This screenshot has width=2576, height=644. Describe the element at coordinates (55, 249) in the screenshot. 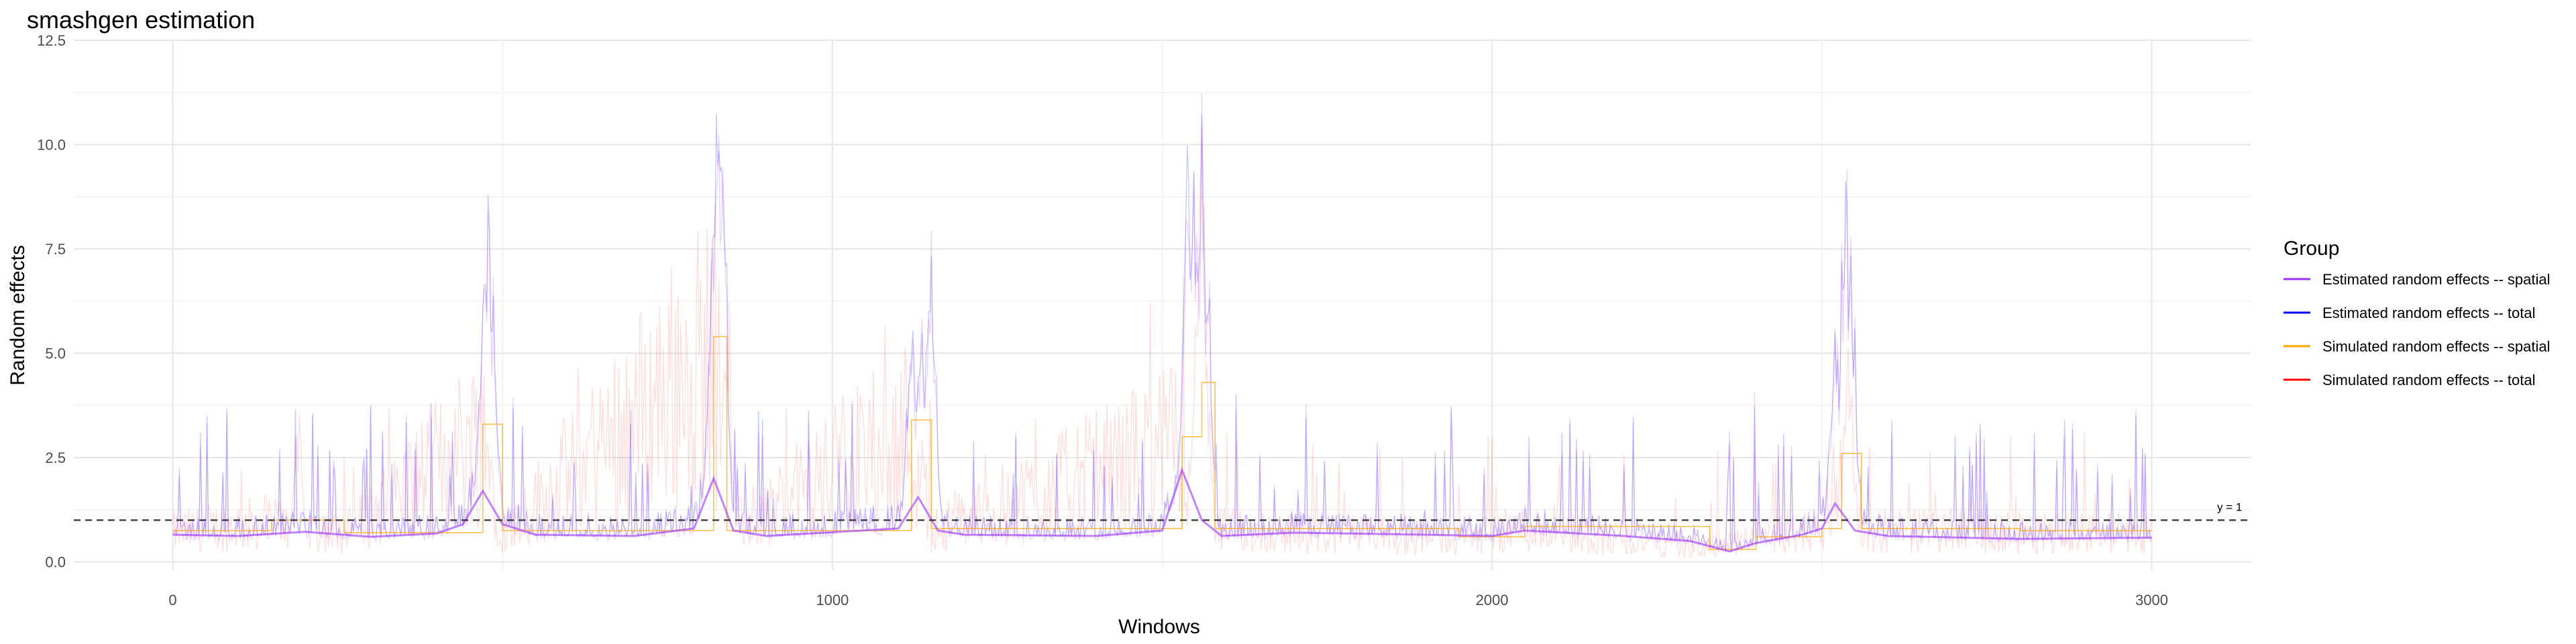

I see `y-tick-label: 7.5` at that location.